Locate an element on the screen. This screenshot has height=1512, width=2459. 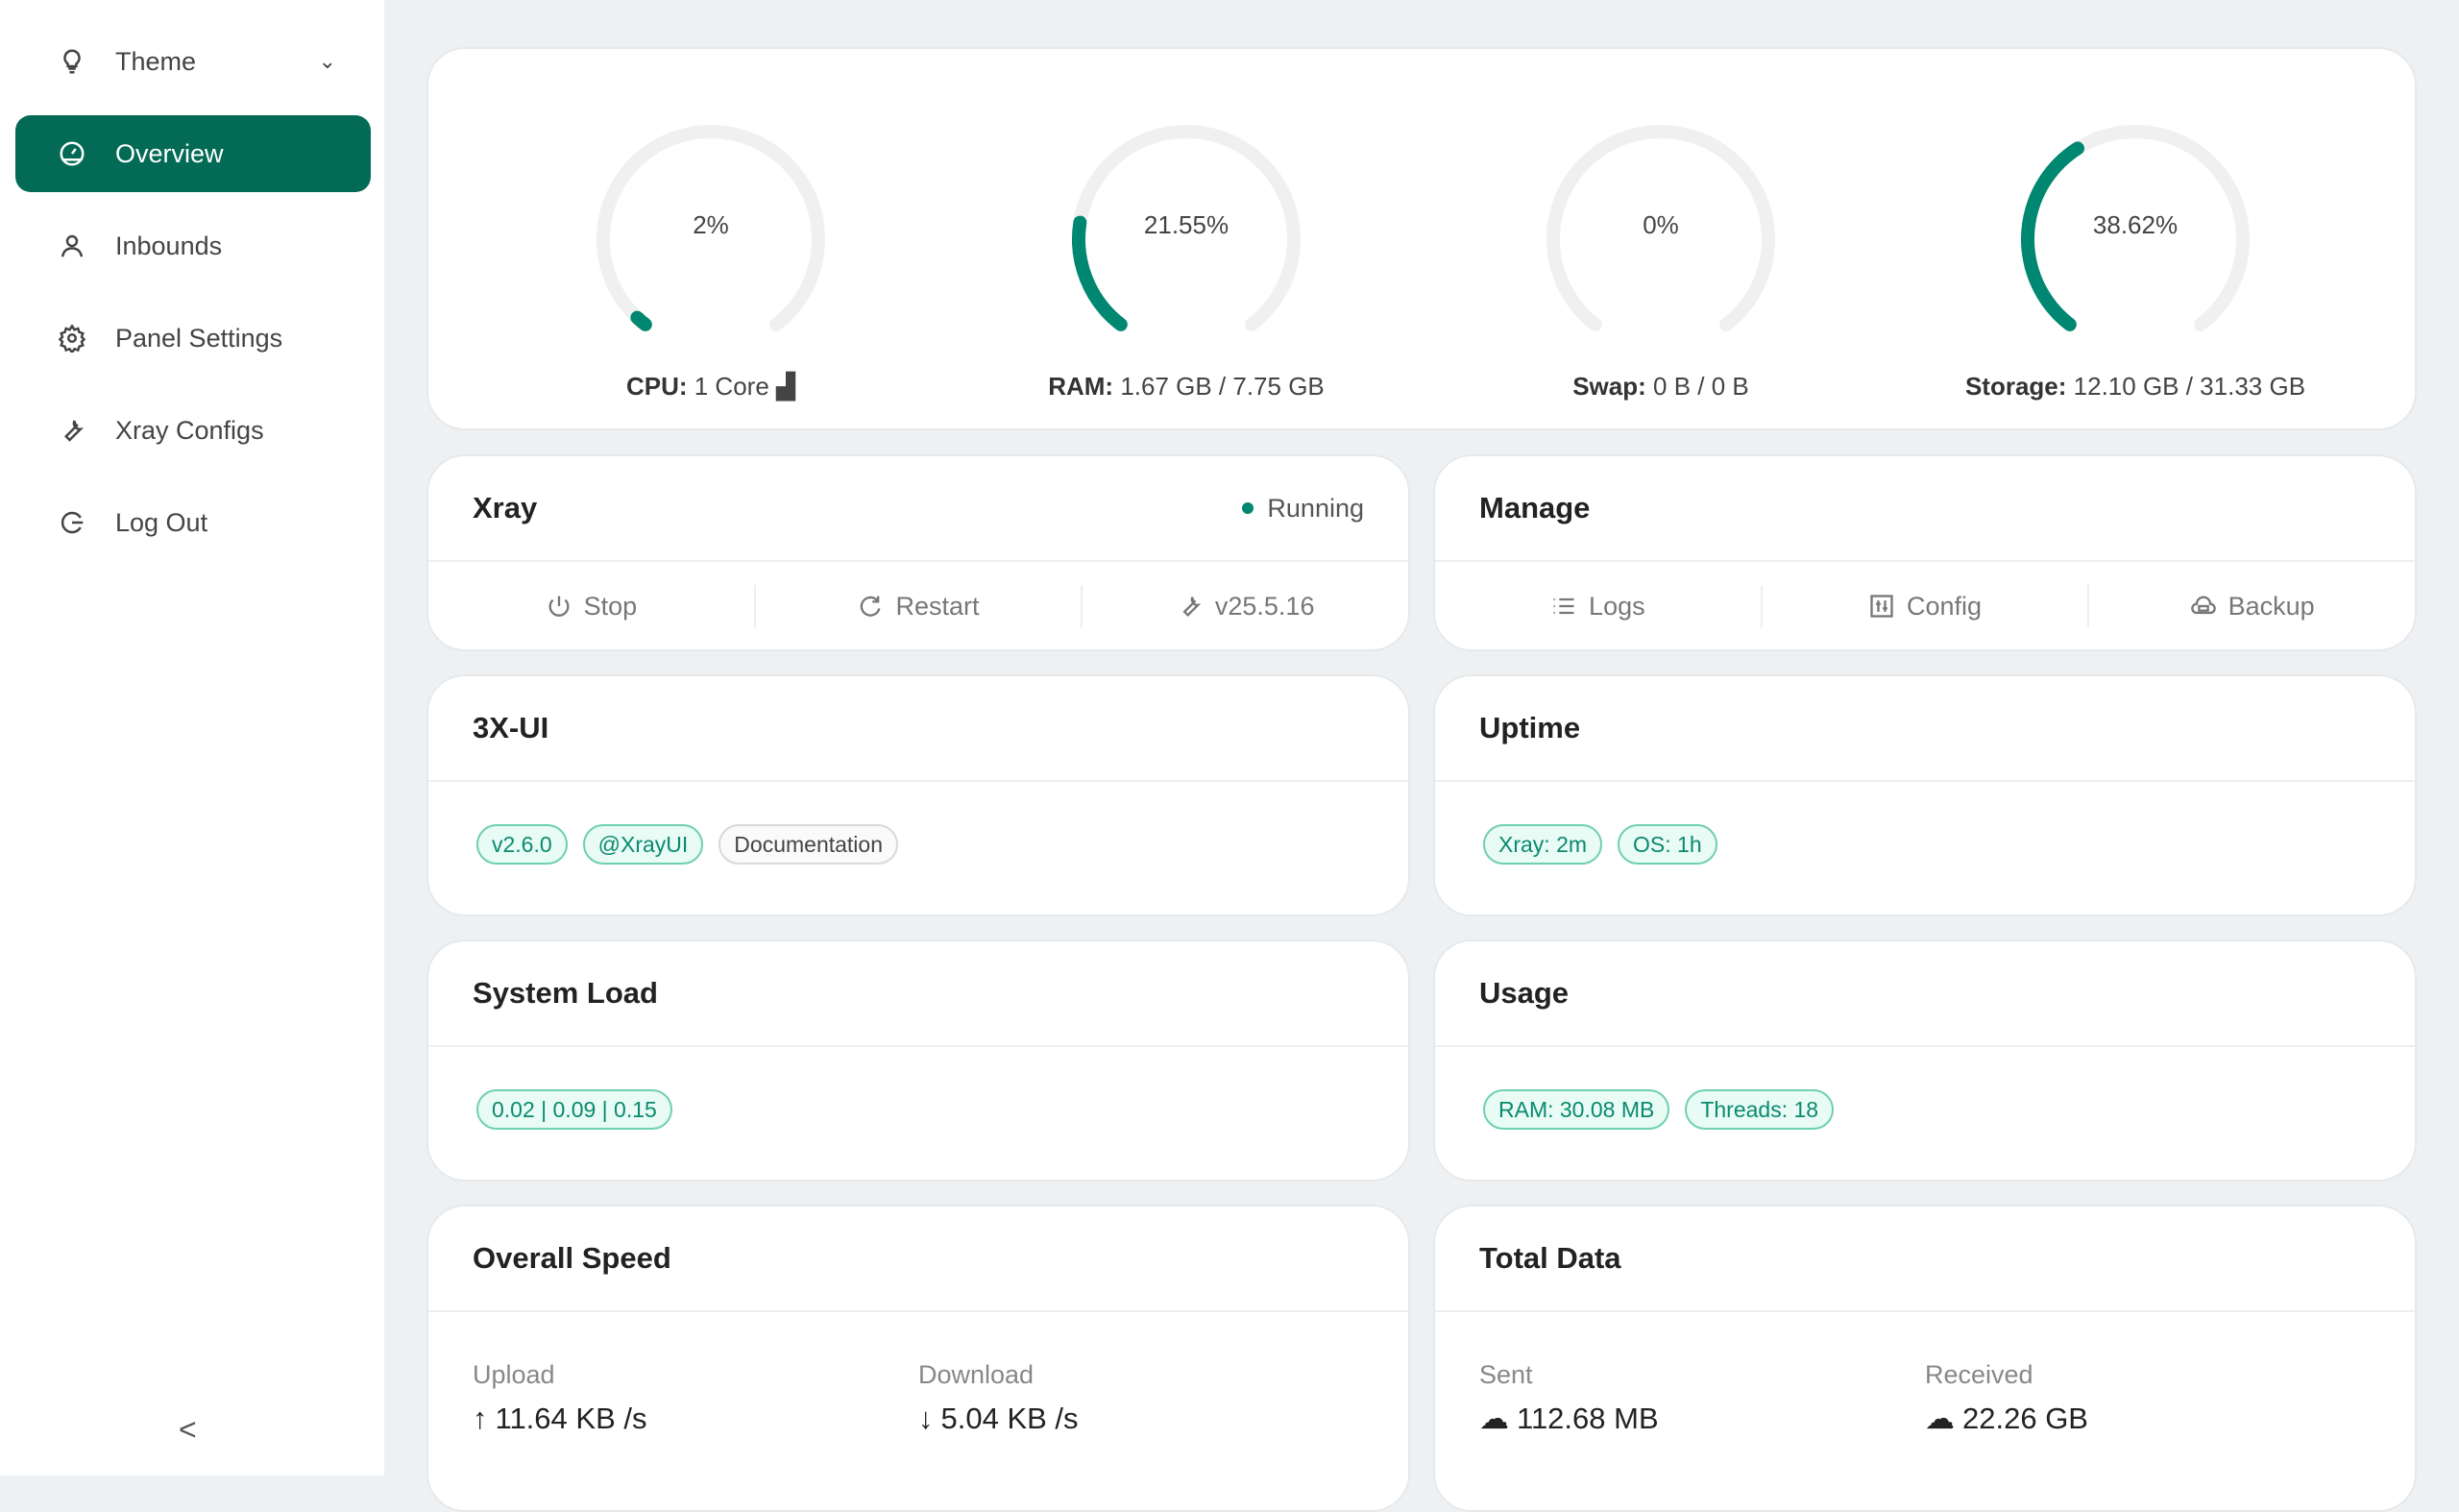
gauge-value: 2% is located at coordinates (711, 224).